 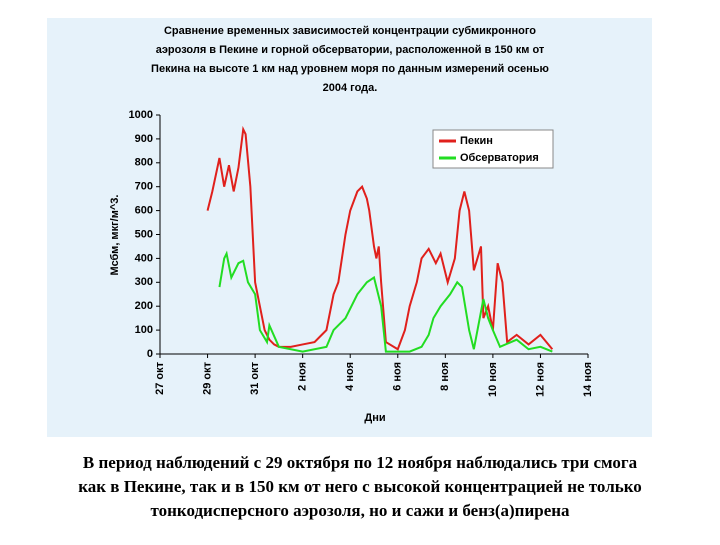 I want to click on y-tick-label: 300, so click(x=144, y=282).